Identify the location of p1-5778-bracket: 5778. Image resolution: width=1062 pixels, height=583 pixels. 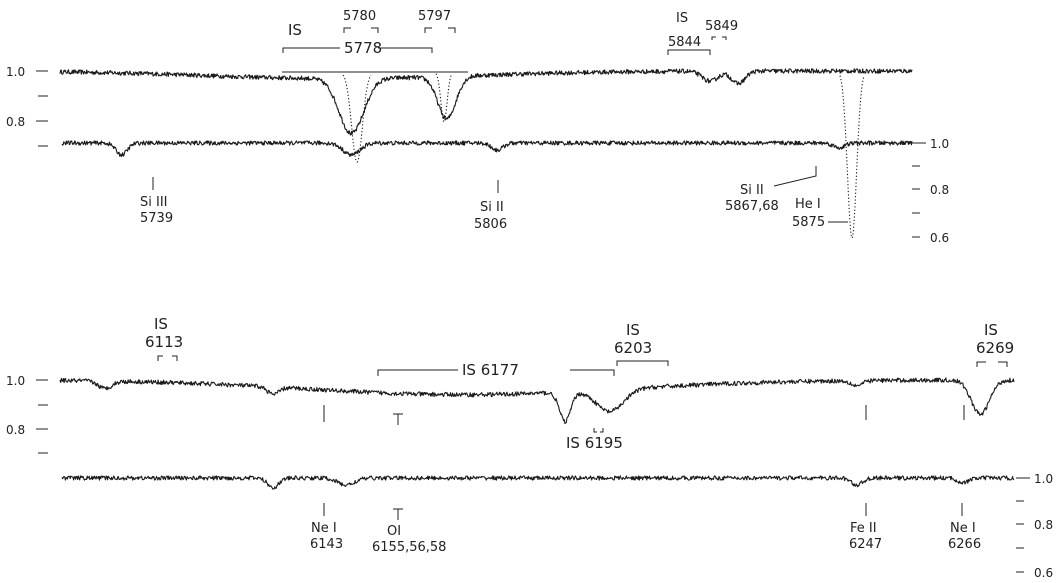
(357, 48).